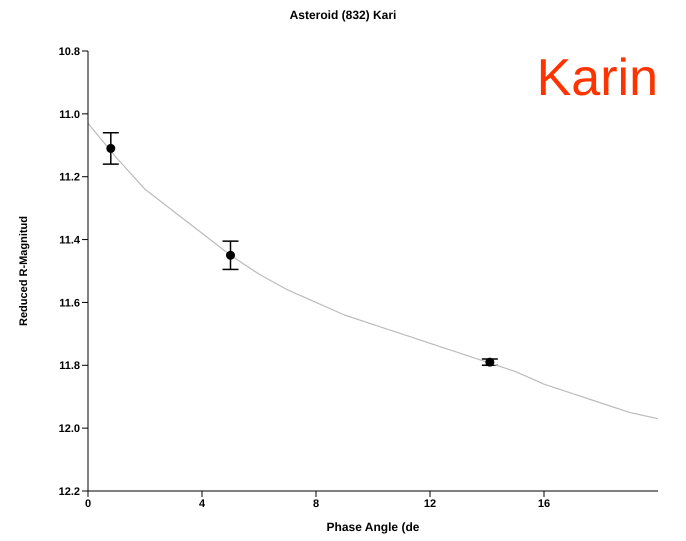 The image size is (686, 541). What do you see at coordinates (343, 15) in the screenshot?
I see `chart-title: Asteroid (832) Kari` at bounding box center [343, 15].